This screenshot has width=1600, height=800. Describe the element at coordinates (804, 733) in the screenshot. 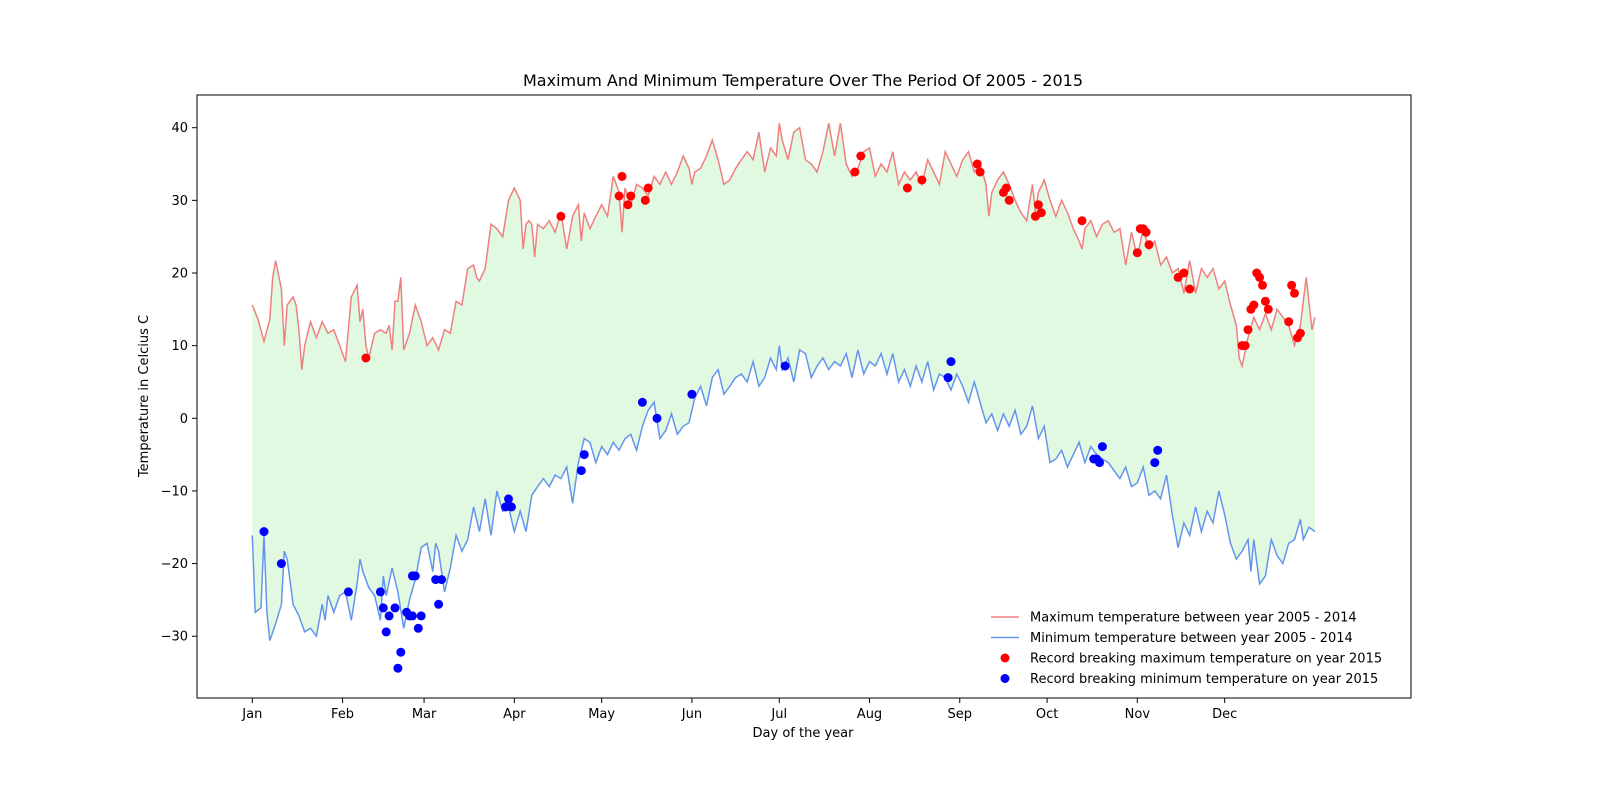

I see `x-axis-title: Day of the year` at that location.